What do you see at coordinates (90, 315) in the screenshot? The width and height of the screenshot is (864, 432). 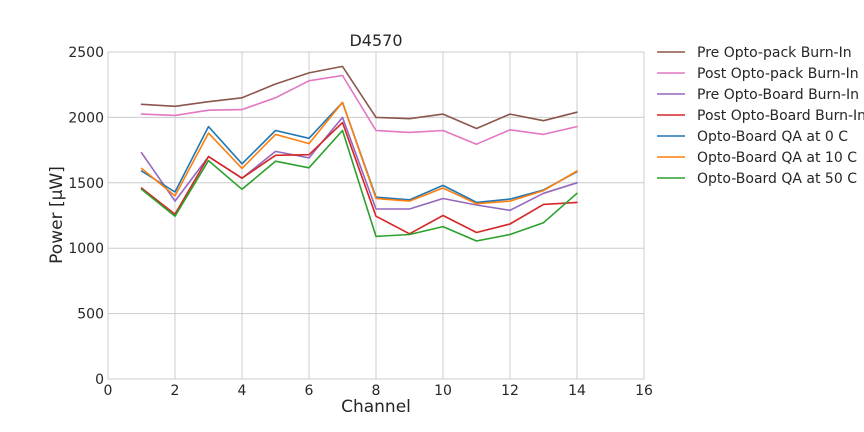 I see `y-tick-label: 500` at bounding box center [90, 315].